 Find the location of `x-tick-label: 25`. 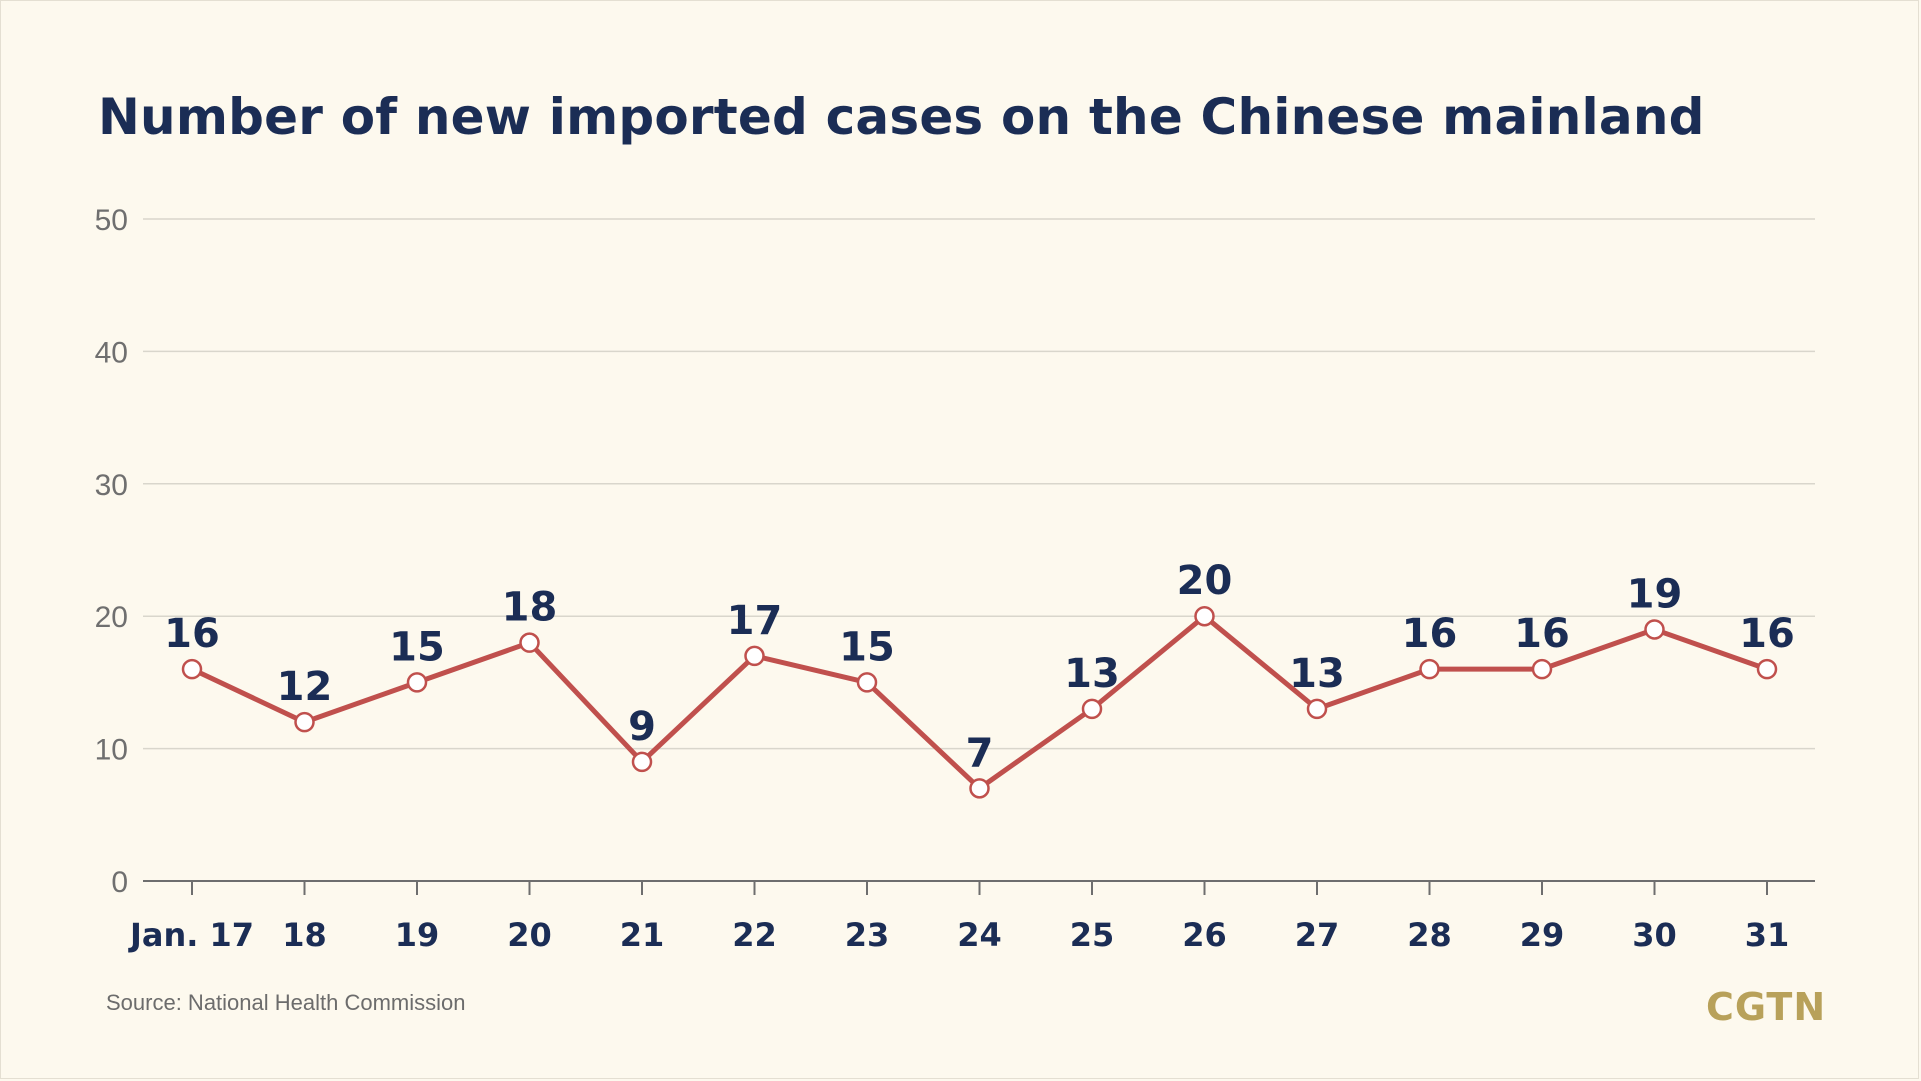

x-tick-label: 25 is located at coordinates (1092, 935).